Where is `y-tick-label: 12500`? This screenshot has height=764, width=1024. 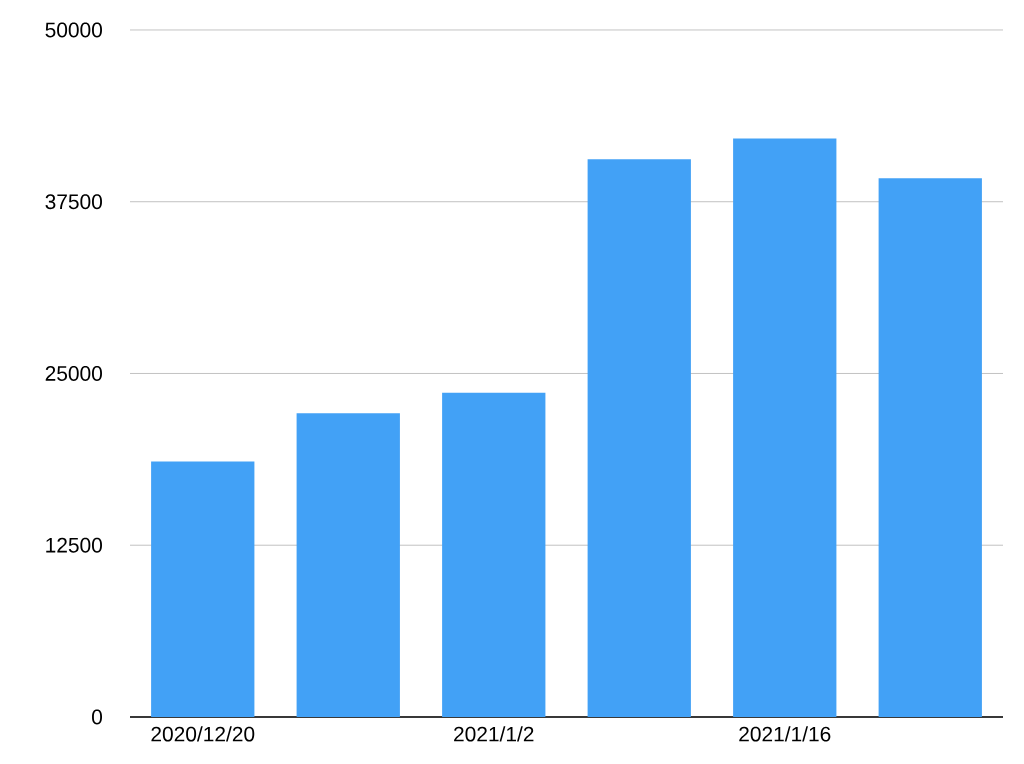 y-tick-label: 12500 is located at coordinates (74, 545).